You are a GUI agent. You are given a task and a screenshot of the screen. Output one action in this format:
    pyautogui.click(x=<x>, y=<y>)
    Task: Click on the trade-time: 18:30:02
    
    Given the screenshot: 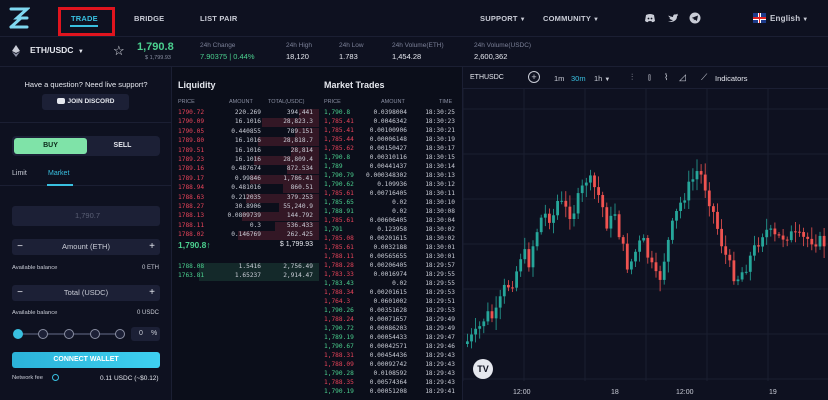 What is the action you would take?
    pyautogui.click(x=440, y=238)
    